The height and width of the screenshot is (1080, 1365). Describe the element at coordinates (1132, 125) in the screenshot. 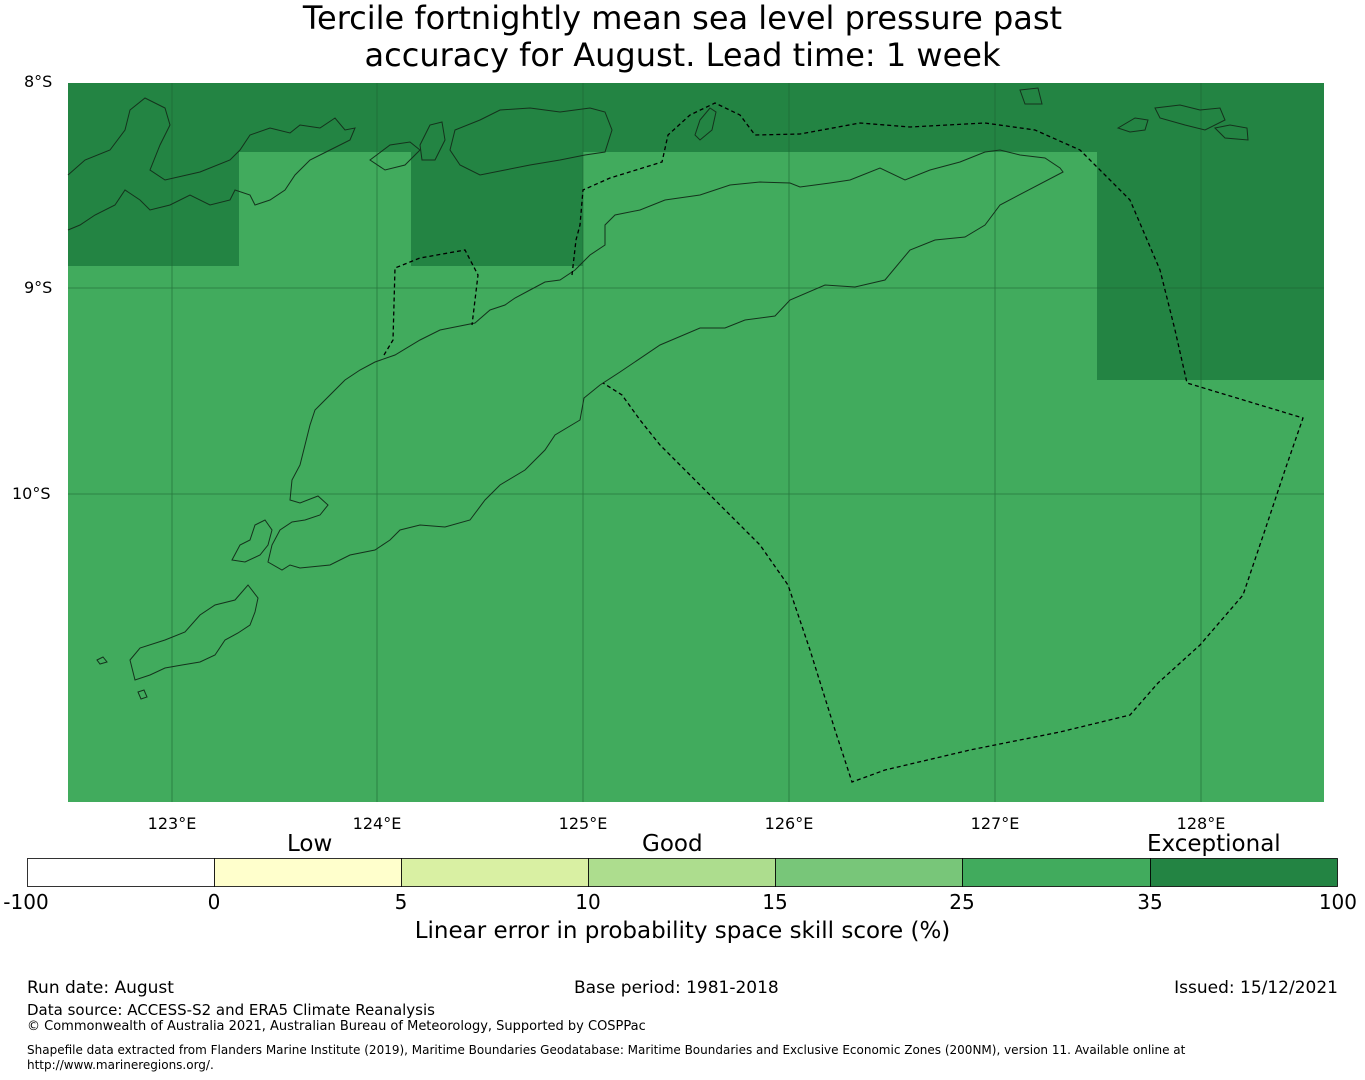

I see `kisar-coast` at that location.